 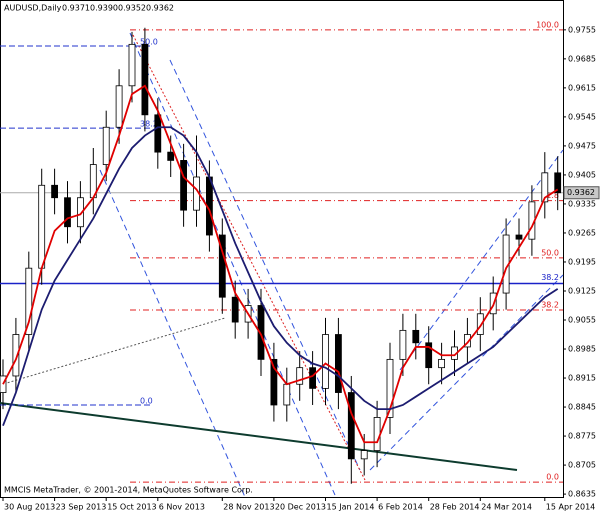 What do you see at coordinates (160, 8) in the screenshot?
I see `ohlc-close: 0.9362` at bounding box center [160, 8].